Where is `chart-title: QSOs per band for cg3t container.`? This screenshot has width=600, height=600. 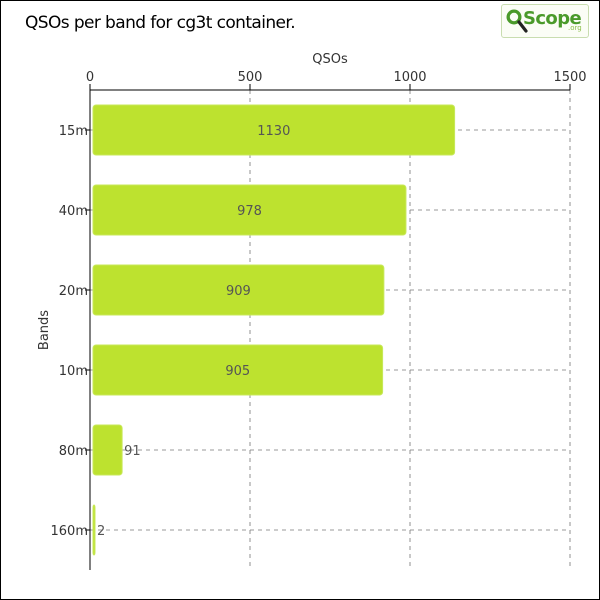 chart-title: QSOs per band for cg3t container. is located at coordinates (160, 23).